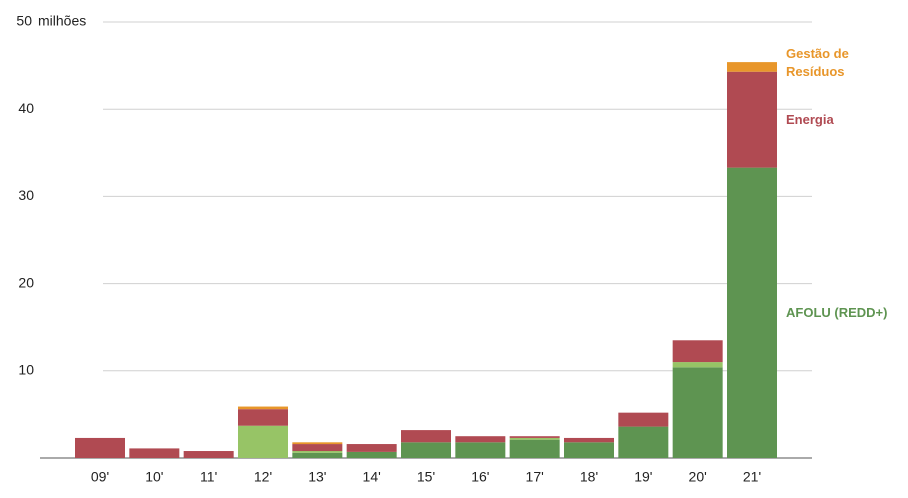  What do you see at coordinates (535, 477) in the screenshot?
I see `x-tick-label: 17'` at bounding box center [535, 477].